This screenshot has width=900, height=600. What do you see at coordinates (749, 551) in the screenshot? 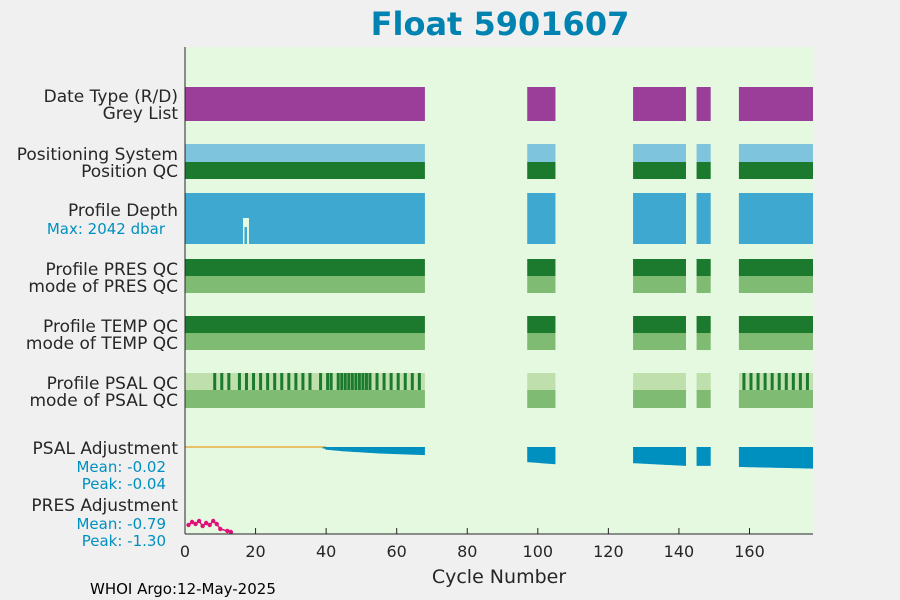
I see `x-tick-label: 160` at bounding box center [749, 551].